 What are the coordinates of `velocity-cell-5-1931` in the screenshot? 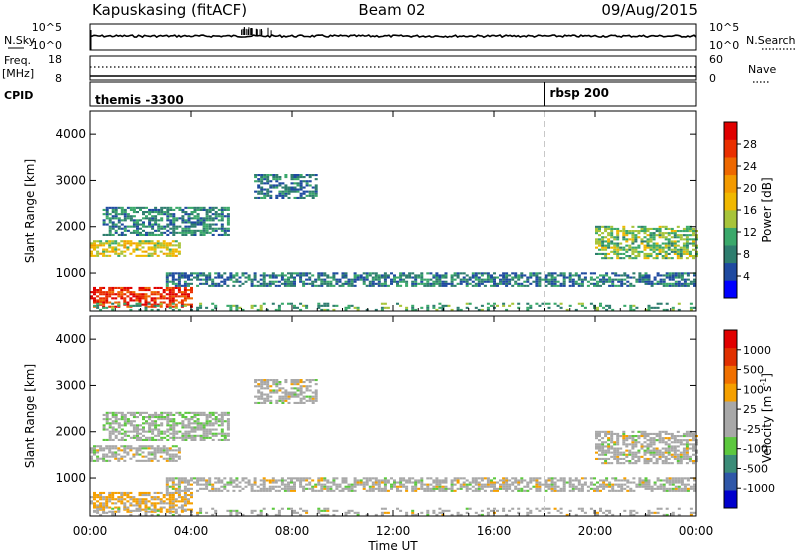 It's located at (268, 380).